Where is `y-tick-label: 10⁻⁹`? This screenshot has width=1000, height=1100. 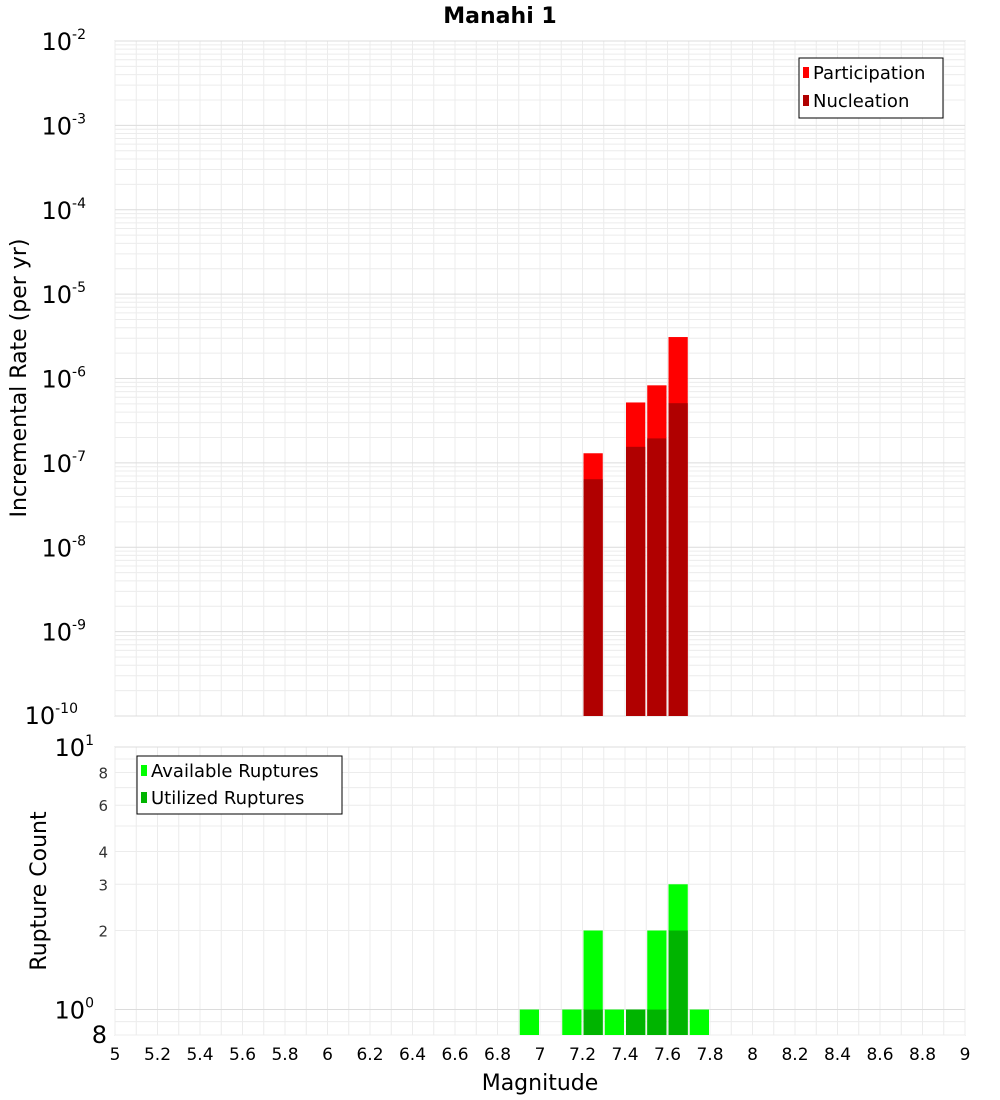
y-tick-label: 10⁻⁹ is located at coordinates (63, 632).